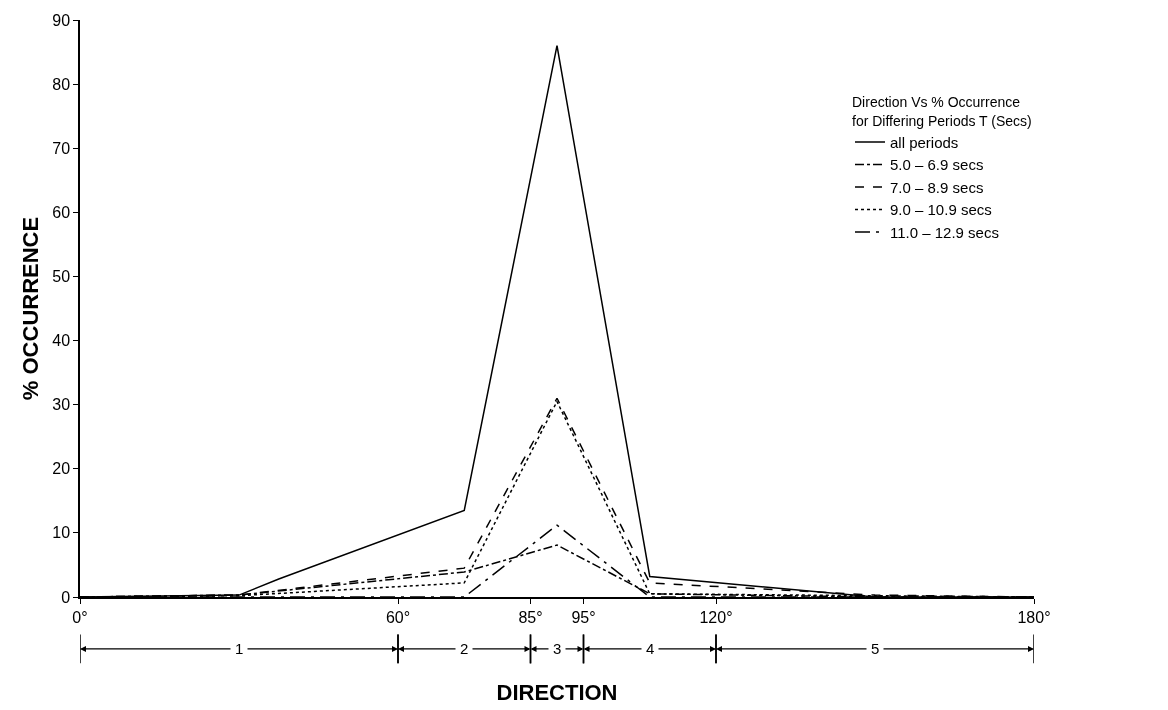 Image resolution: width=1168 pixels, height=710 pixels. Describe the element at coordinates (557, 693) in the screenshot. I see `x-axis-title: DIRECTION` at that location.